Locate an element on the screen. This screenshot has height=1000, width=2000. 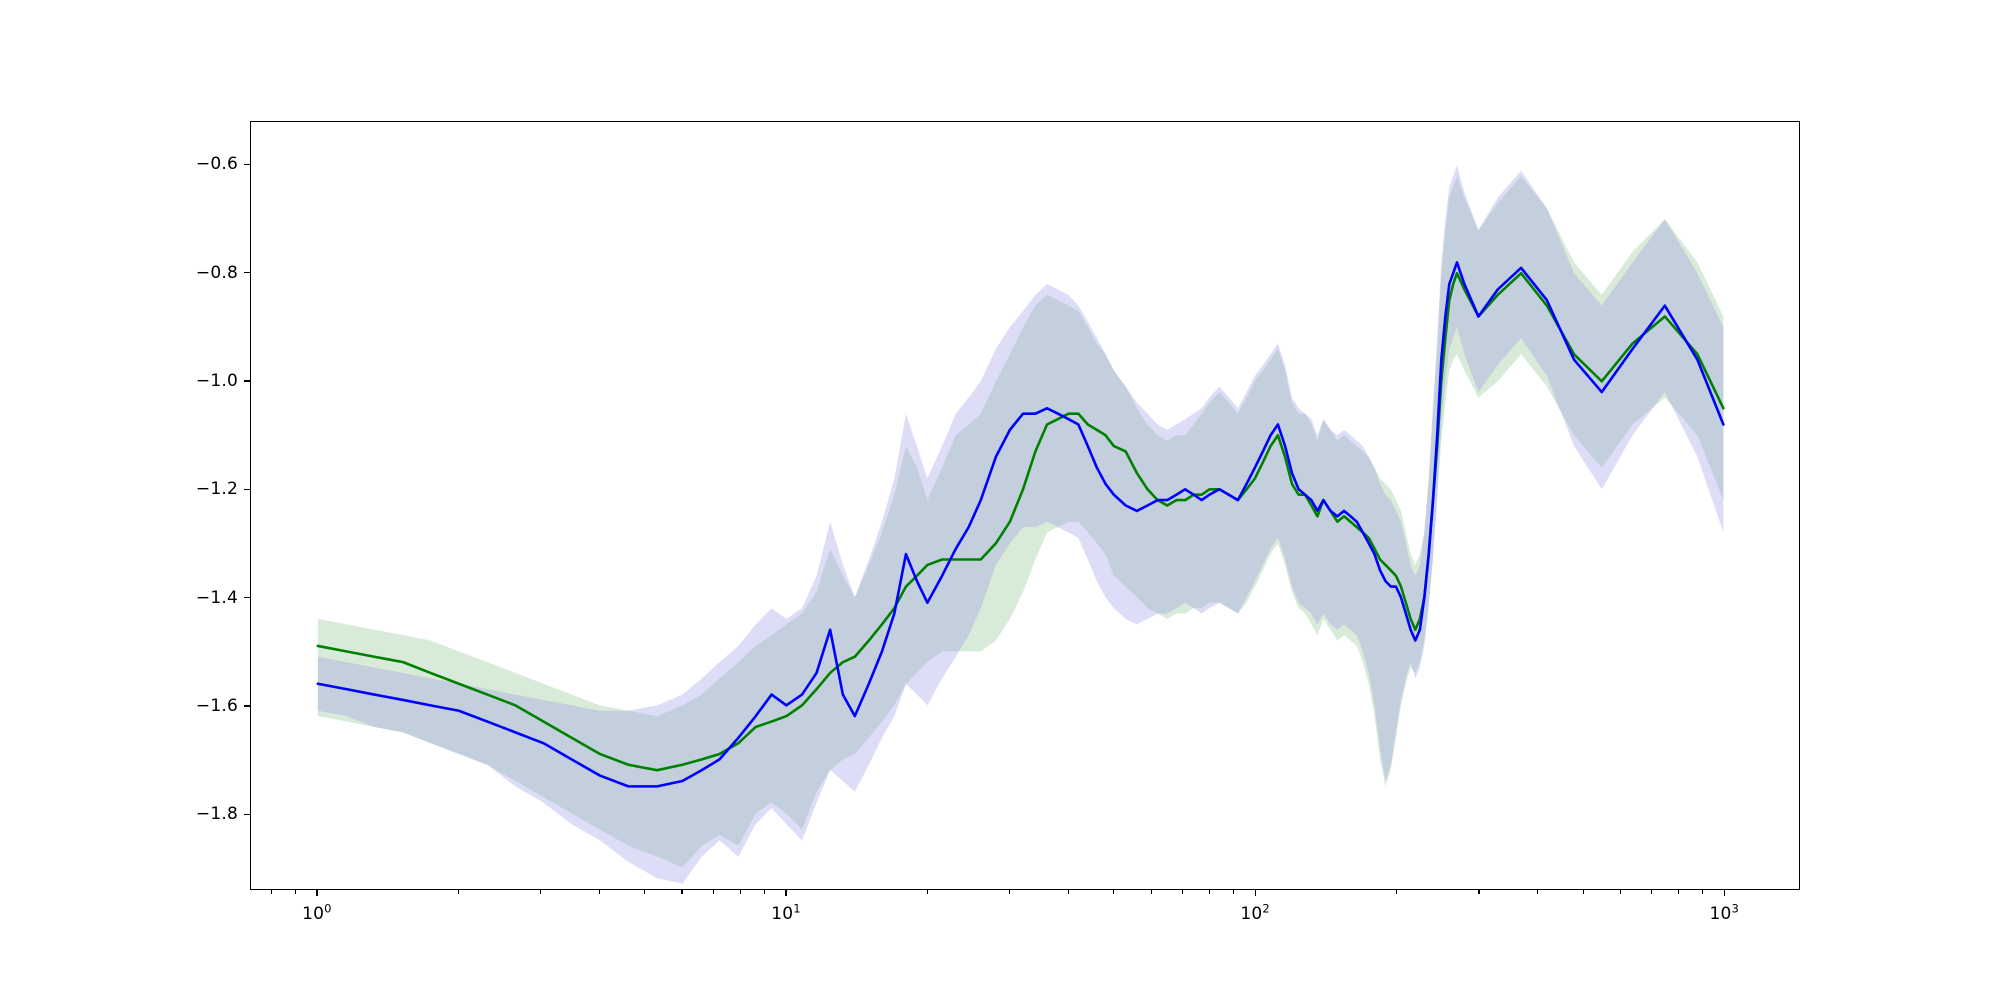
x-tick-label: 10⁰ is located at coordinates (317, 912).